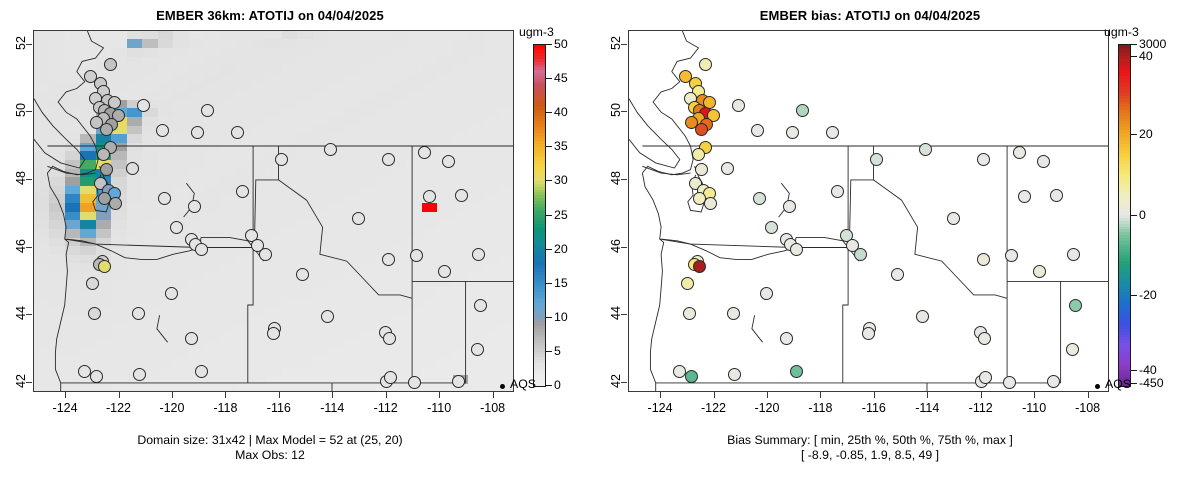  What do you see at coordinates (1151, 383) in the screenshot?
I see `colorbar-tick-label: -450` at bounding box center [1151, 383].